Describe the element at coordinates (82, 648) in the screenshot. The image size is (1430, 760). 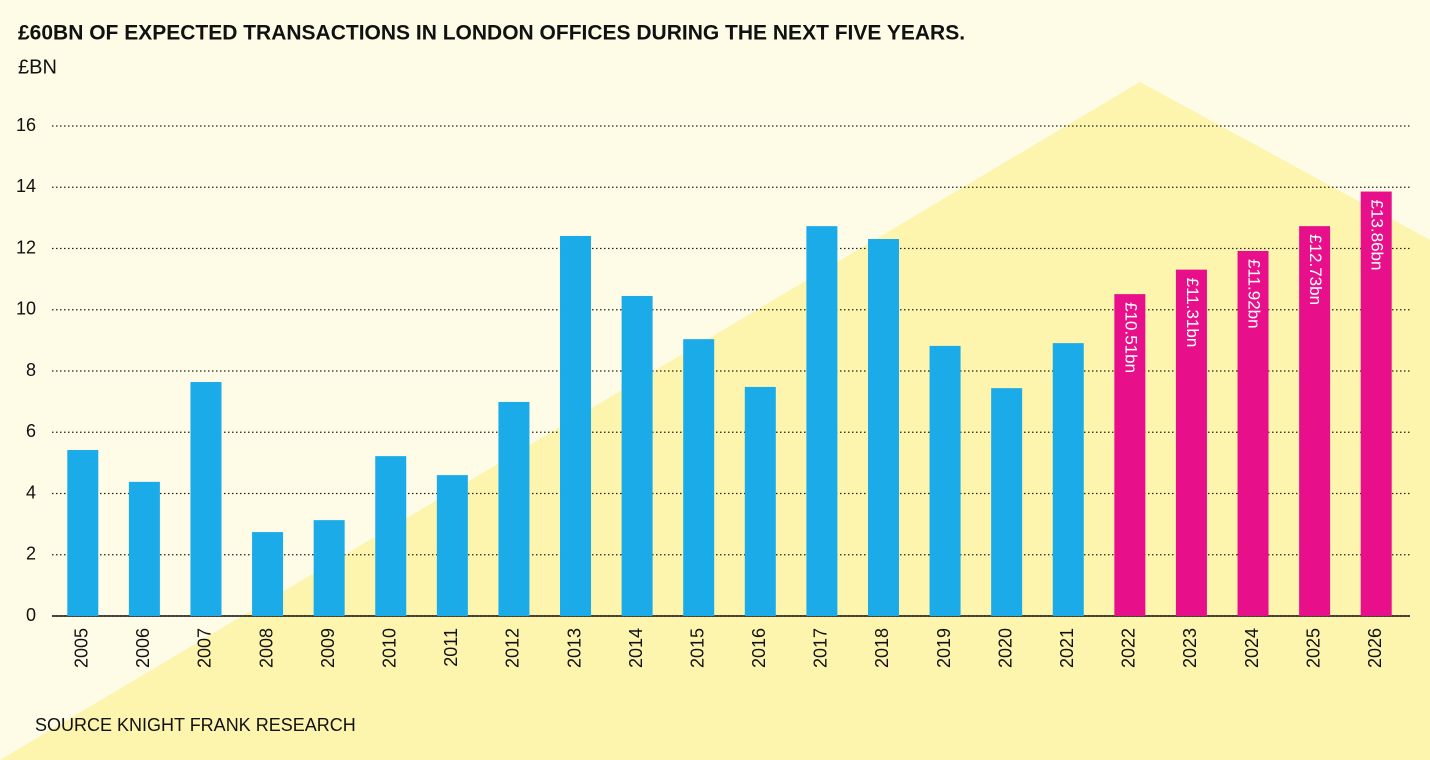
I see `x-tick-label: 2005` at that location.